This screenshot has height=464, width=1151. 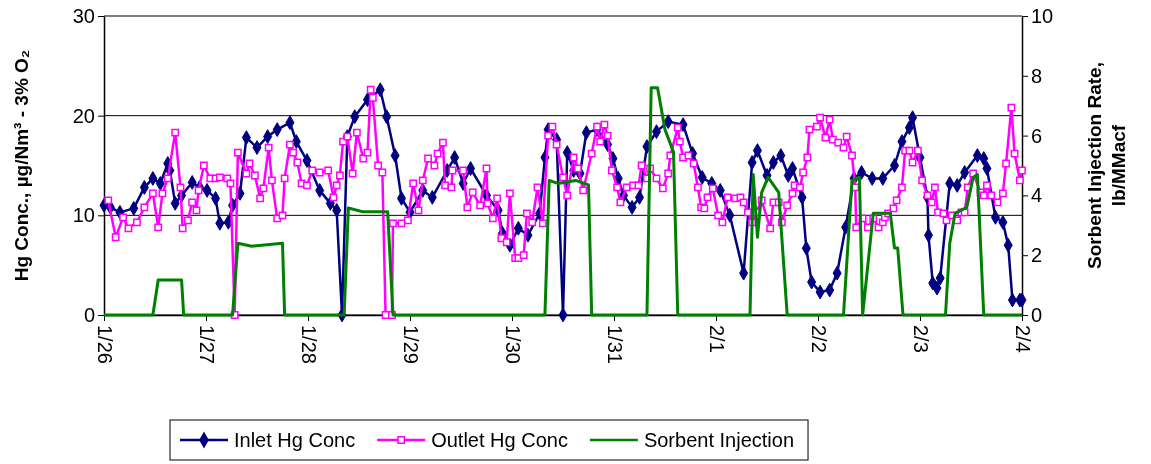 I want to click on y2-tick-label: 2, so click(x=1037, y=255).